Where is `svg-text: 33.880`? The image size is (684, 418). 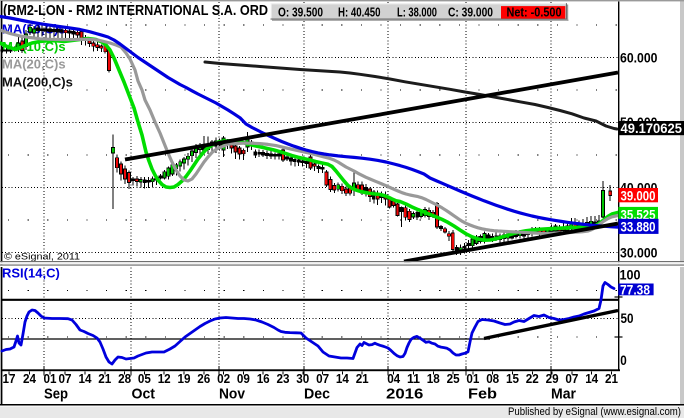 svg-text: 33.880 is located at coordinates (638, 227).